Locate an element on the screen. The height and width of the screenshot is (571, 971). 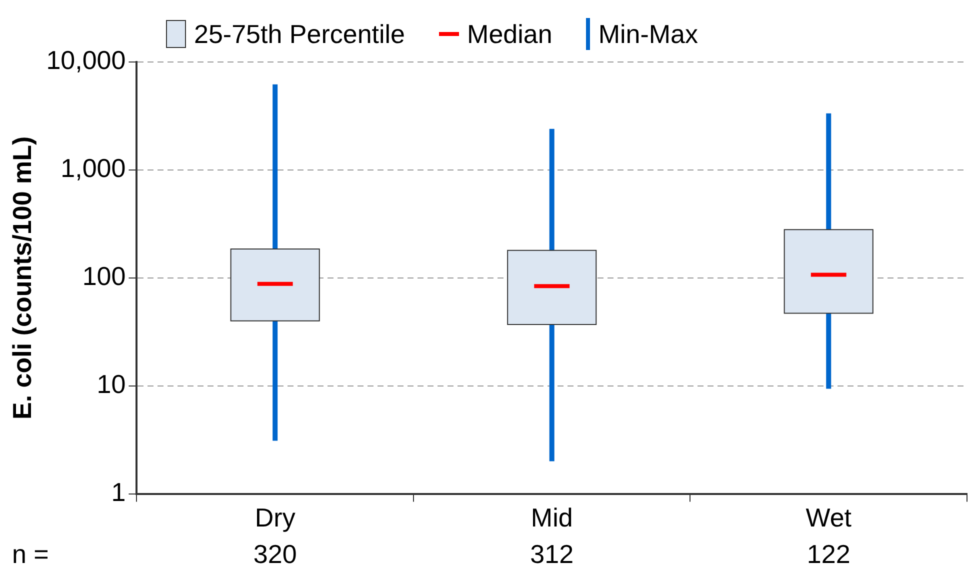
text: 25-75th Percentile is located at coordinates (300, 34).